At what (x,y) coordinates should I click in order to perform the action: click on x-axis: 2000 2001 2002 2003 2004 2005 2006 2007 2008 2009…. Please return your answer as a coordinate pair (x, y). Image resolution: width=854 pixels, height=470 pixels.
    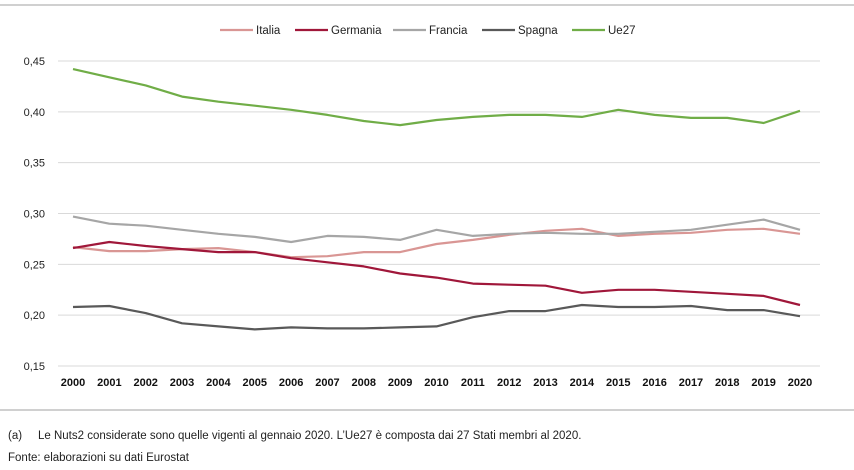
    Looking at the image, I should click on (436, 383).